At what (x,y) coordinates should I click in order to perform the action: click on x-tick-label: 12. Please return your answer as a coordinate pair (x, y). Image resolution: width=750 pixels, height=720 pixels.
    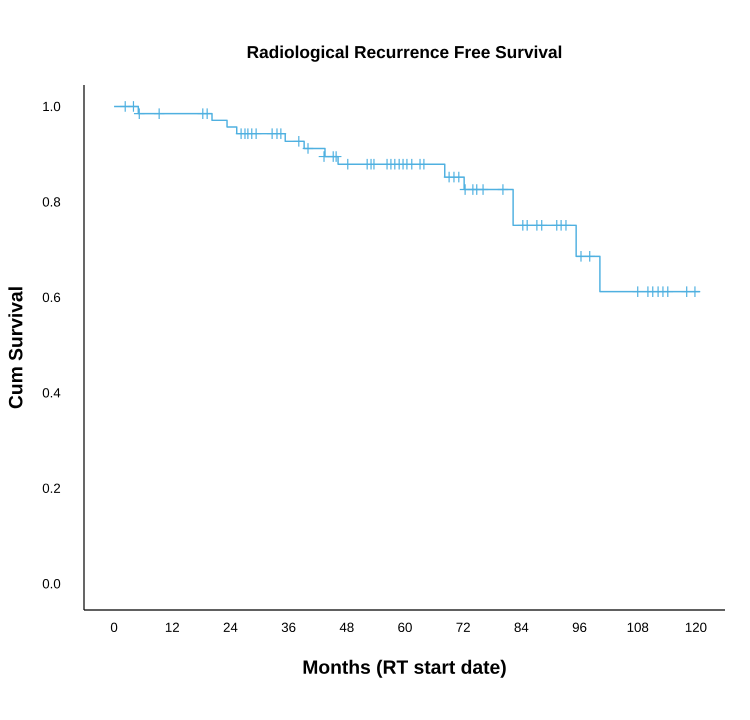
    Looking at the image, I should click on (172, 627).